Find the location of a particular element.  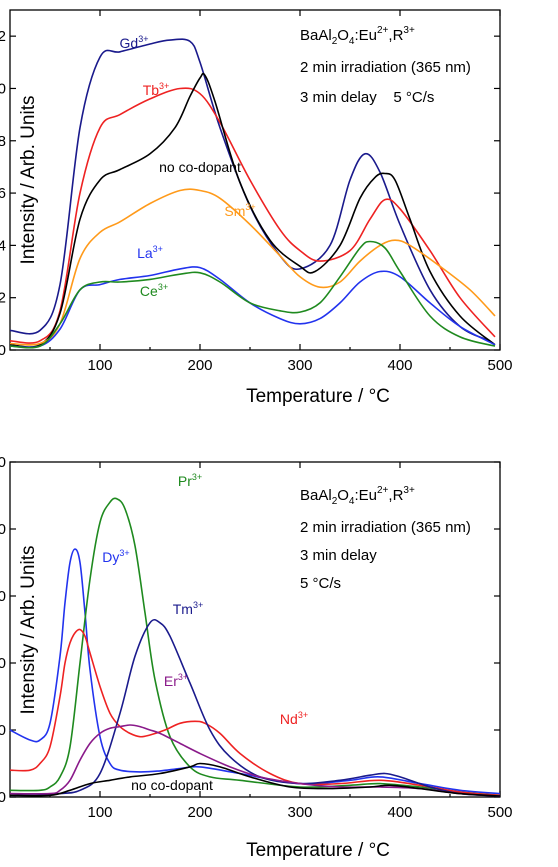

bottom-ytick-label-0: 0 is located at coordinates (3, 797).